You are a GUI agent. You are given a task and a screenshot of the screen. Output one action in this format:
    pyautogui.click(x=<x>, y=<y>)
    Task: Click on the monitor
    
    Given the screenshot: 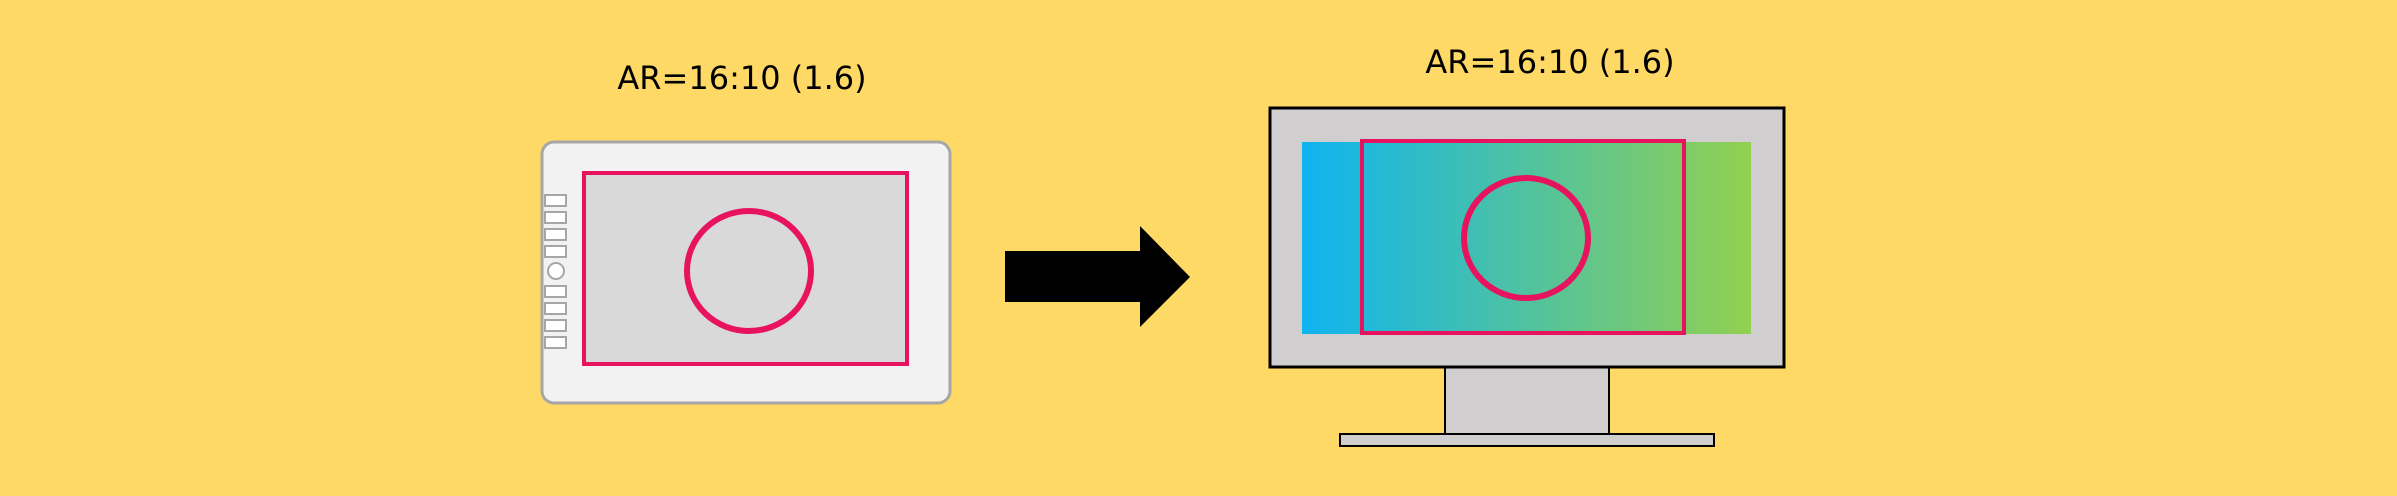 What is the action you would take?
    pyautogui.click(x=1527, y=276)
    